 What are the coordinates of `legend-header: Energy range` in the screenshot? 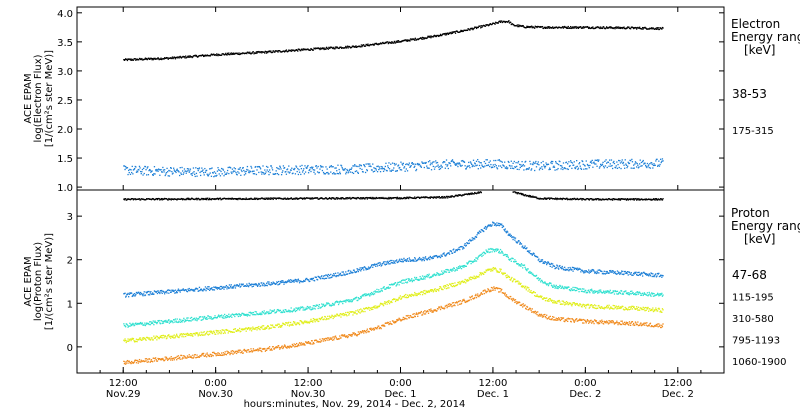 It's located at (765, 226).